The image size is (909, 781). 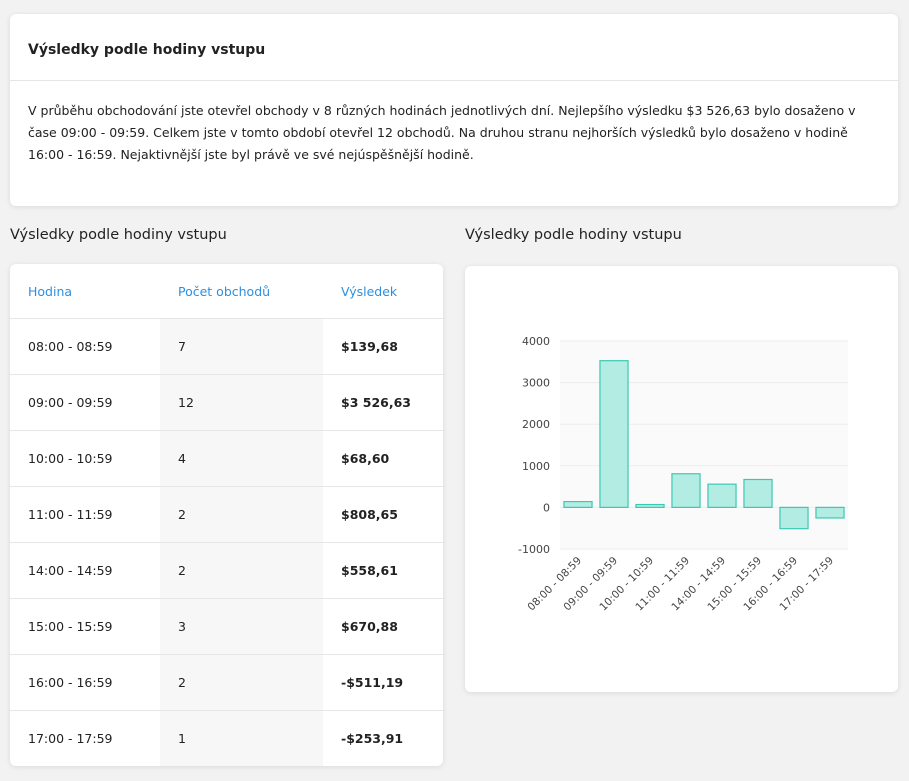 What do you see at coordinates (85, 514) in the screenshot?
I see `cell-hour: 11:00 - 11:59` at bounding box center [85, 514].